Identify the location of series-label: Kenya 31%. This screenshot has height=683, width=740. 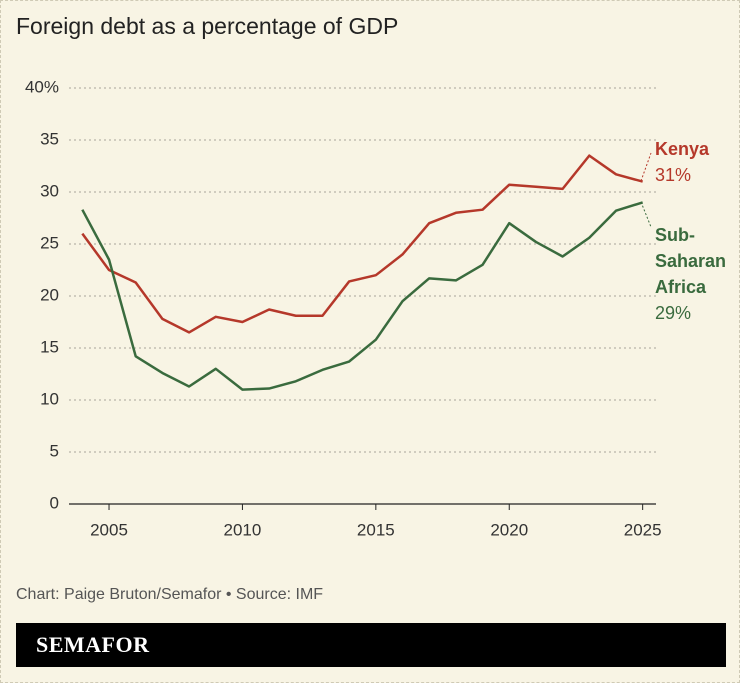
(694, 162).